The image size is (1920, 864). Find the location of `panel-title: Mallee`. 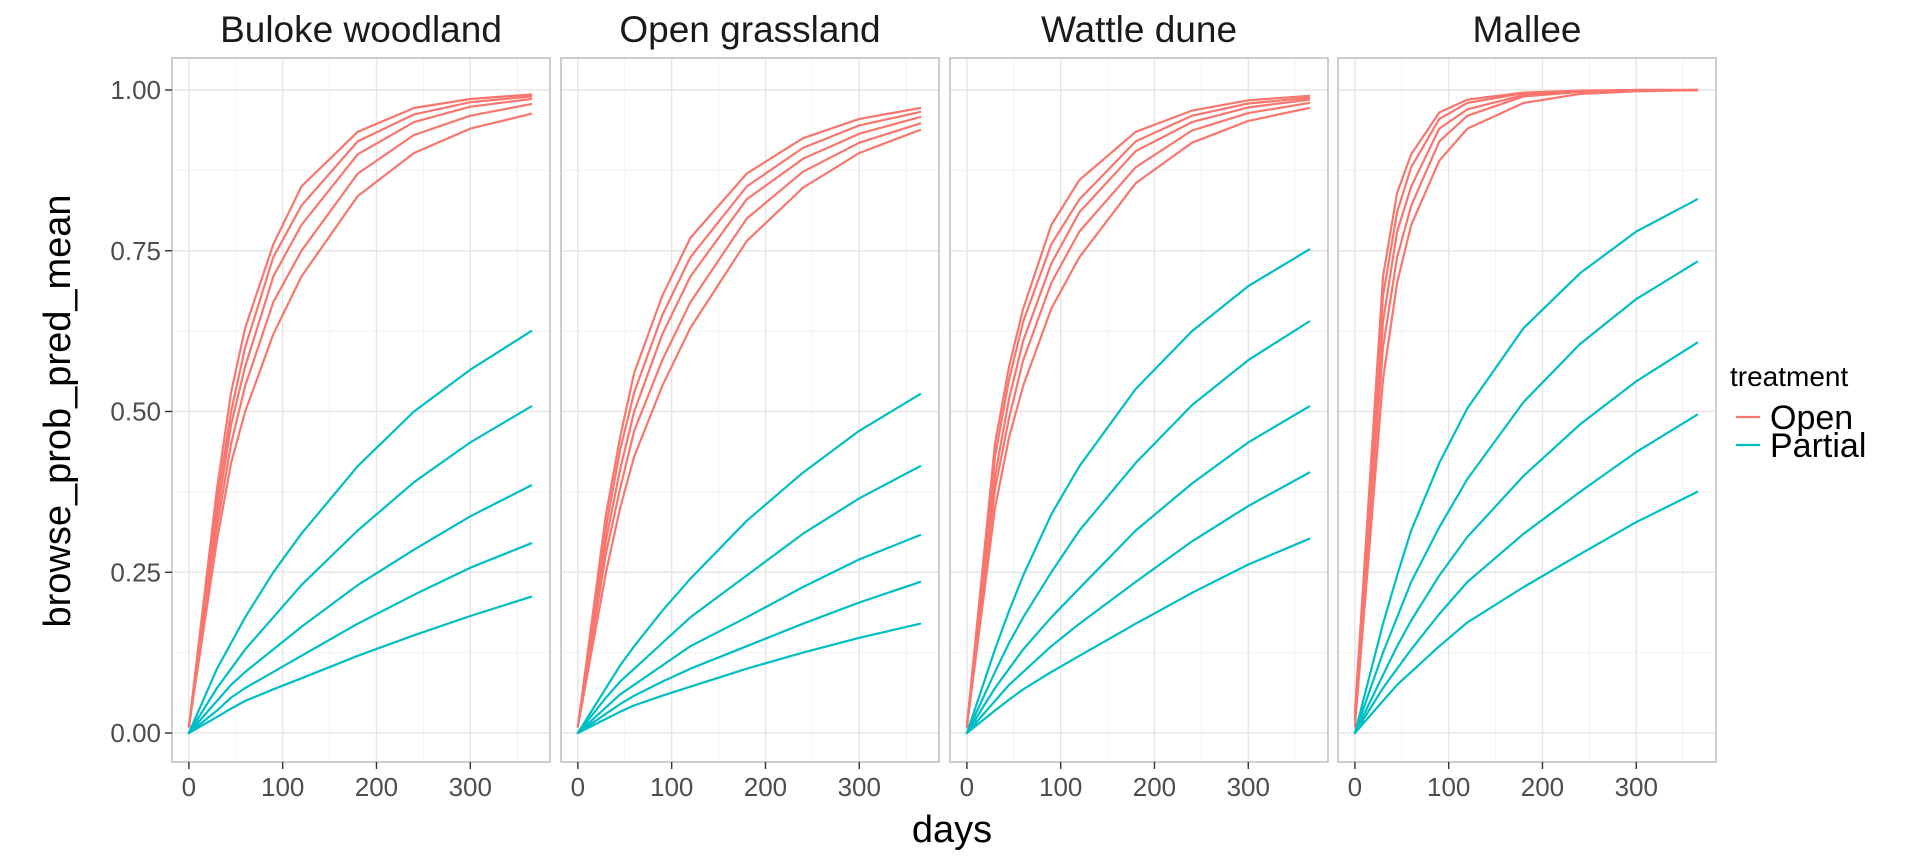

panel-title: Mallee is located at coordinates (1527, 29).